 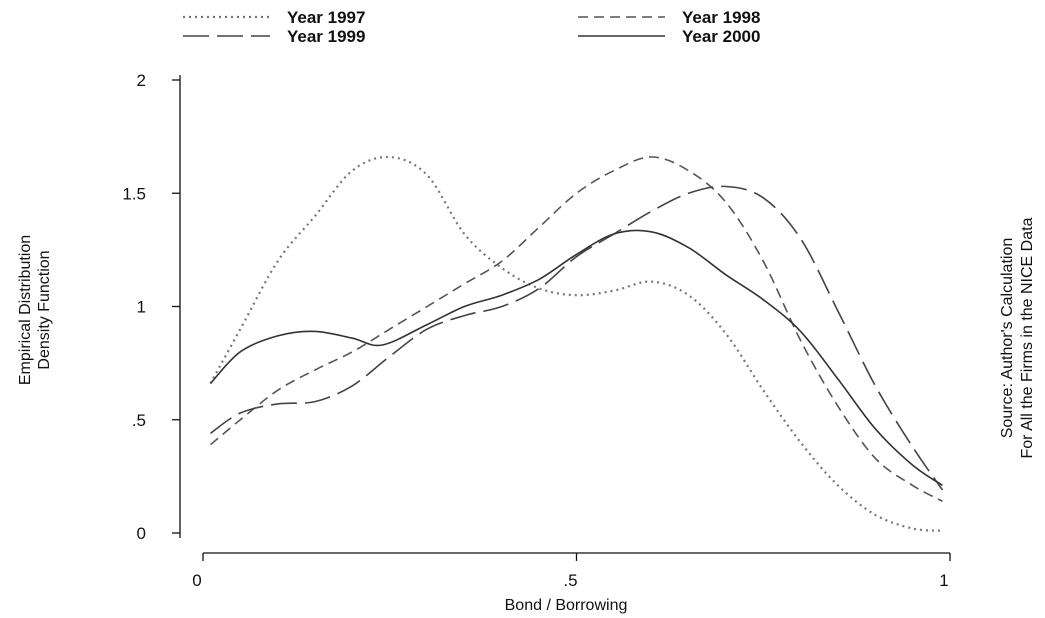 I want to click on y-tick-label: .5, so click(x=139, y=420).